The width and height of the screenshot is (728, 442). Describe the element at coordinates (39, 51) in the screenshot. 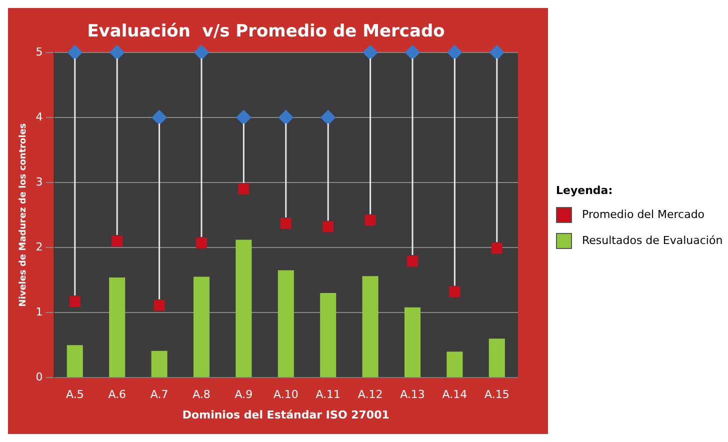

I see `y-tick-label: 5` at that location.